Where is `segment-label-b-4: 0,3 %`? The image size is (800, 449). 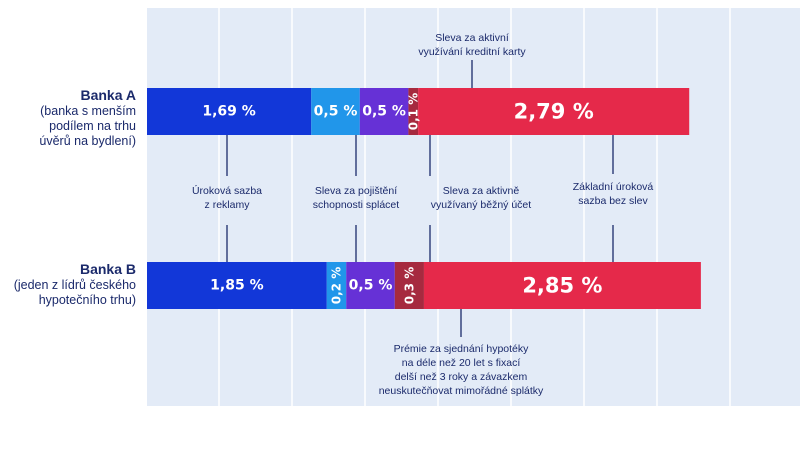 segment-label-b-4: 0,3 % is located at coordinates (409, 285).